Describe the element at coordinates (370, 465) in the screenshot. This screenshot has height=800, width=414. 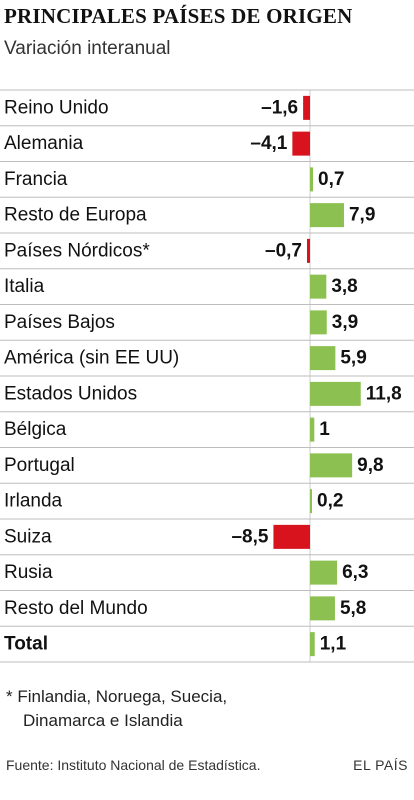
I see `value-label: 9,8` at that location.